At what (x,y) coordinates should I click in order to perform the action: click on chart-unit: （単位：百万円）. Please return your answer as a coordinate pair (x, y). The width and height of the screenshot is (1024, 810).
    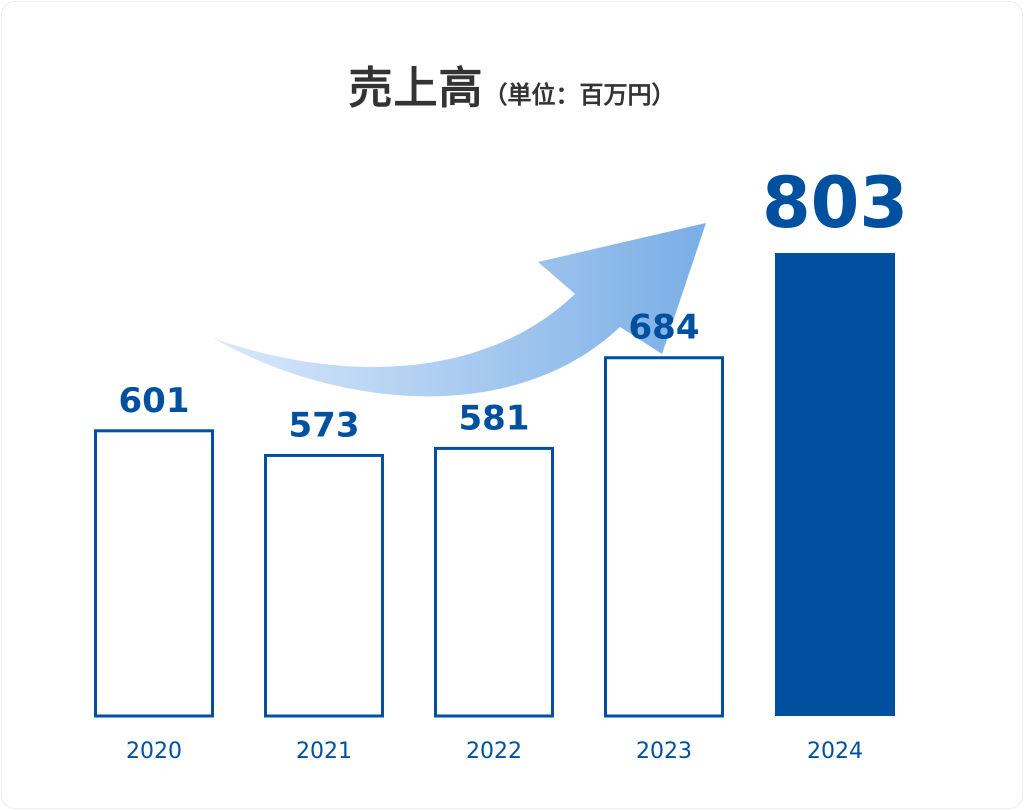
    Looking at the image, I should click on (579, 95).